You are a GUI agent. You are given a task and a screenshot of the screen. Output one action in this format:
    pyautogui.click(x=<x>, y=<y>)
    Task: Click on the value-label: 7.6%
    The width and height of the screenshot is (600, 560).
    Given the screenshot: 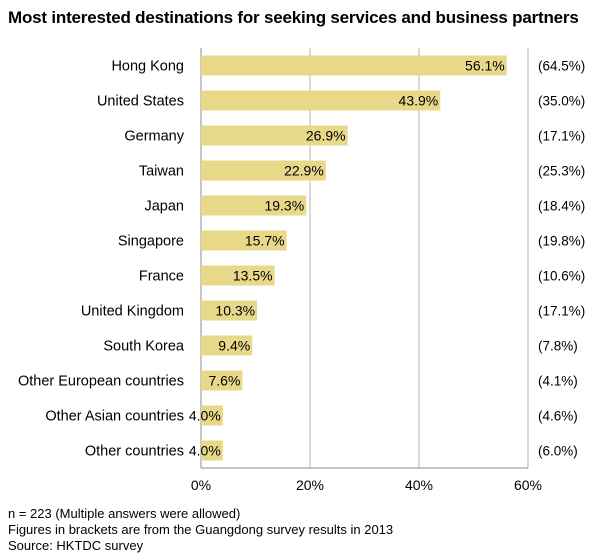 What is the action you would take?
    pyautogui.click(x=224, y=381)
    